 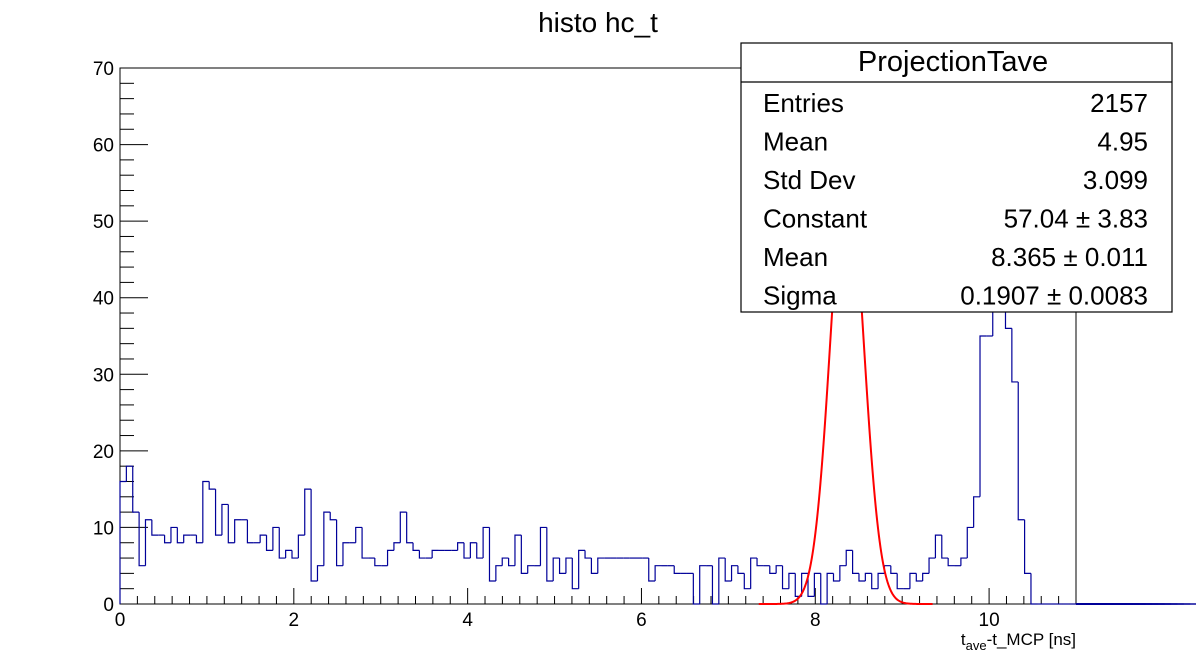 I want to click on y-tick-label: 60, so click(x=103, y=146).